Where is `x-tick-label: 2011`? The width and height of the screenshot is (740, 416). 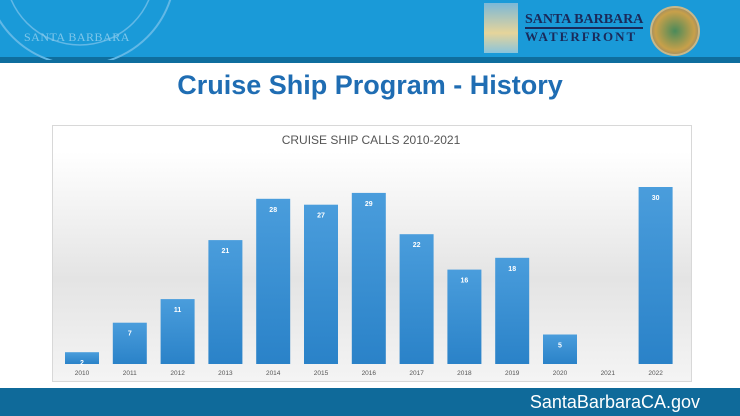
x-tick-label: 2011 is located at coordinates (130, 373).